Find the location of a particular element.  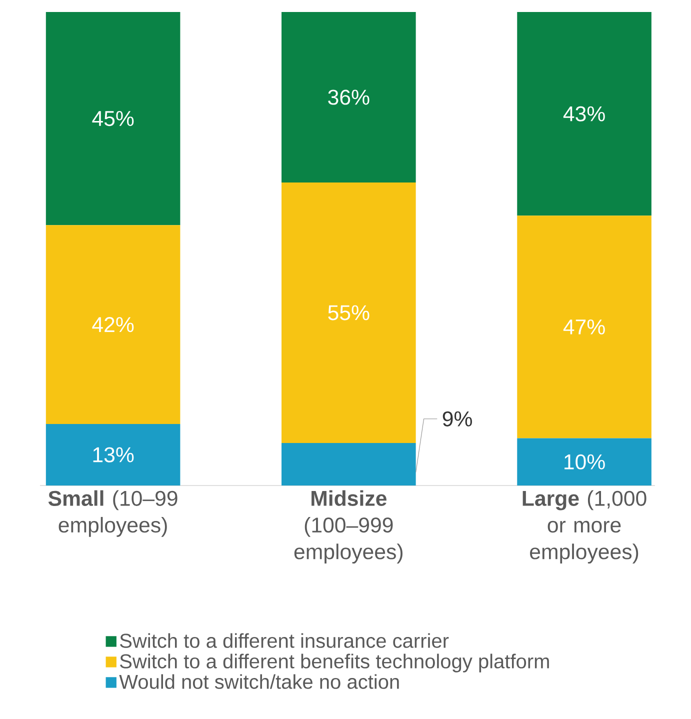

data-label: 47% is located at coordinates (584, 326).